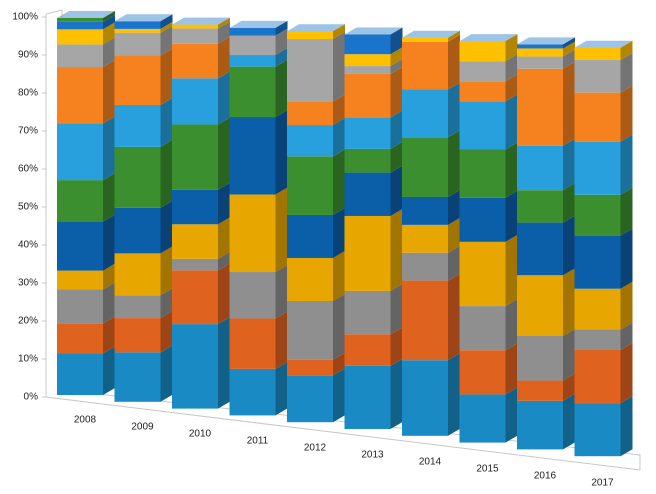  I want to click on x-tick-label: 2017, so click(602, 483).